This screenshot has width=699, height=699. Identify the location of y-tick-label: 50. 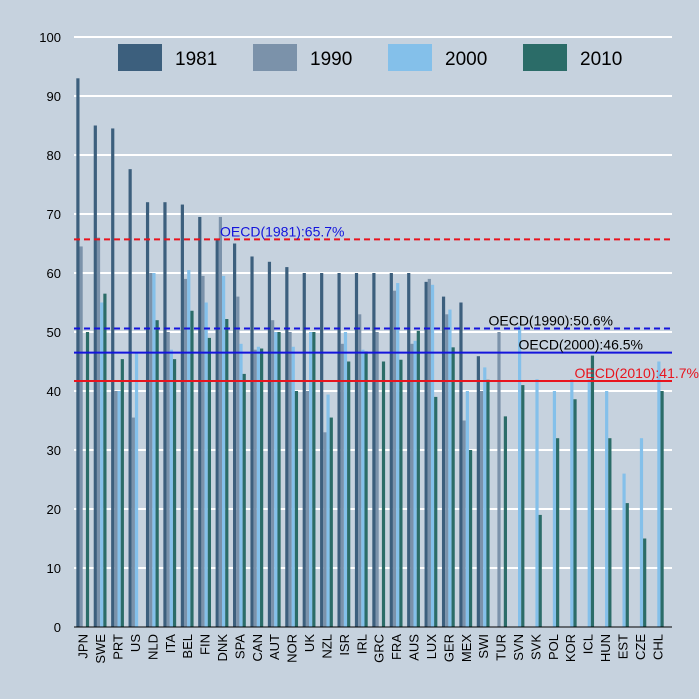
(54, 332).